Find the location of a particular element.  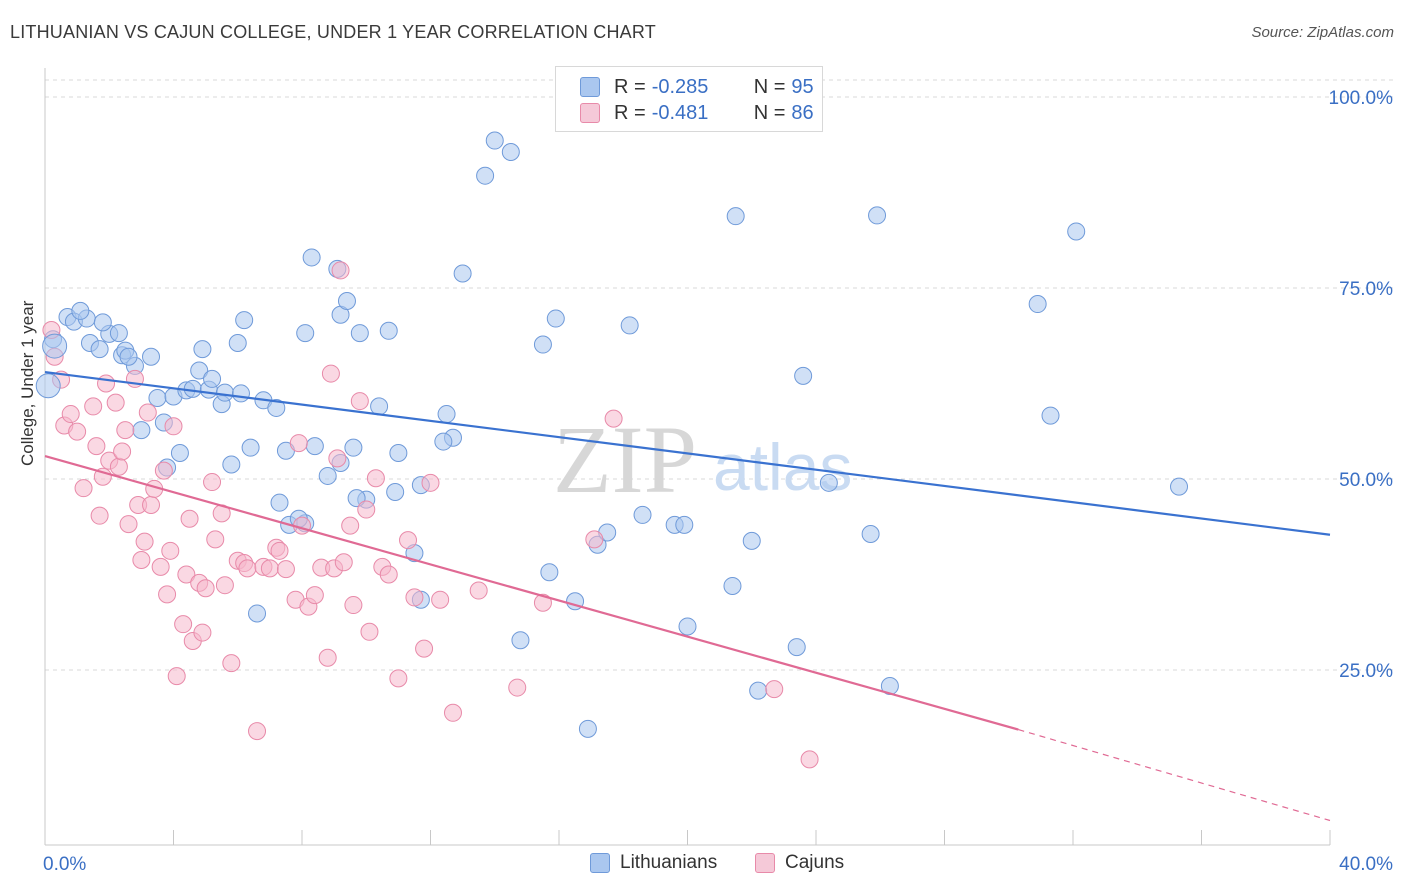

legend-r-label: R = is located at coordinates (630, 86).